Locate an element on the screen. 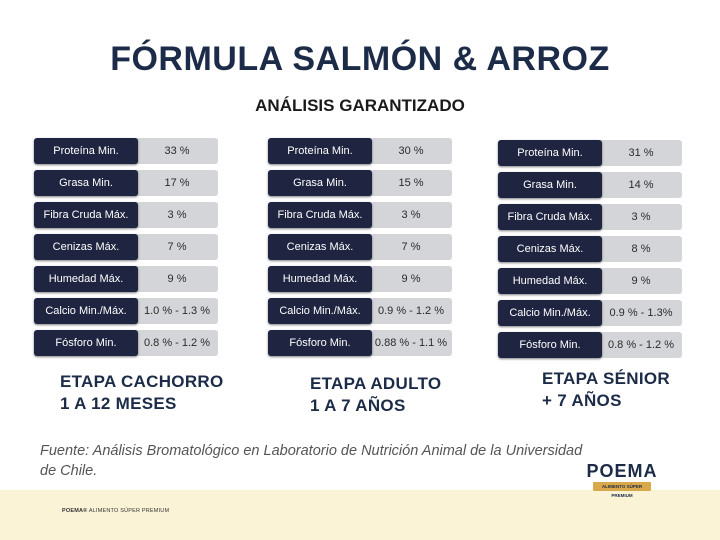 Image resolution: width=720 pixels, height=540 pixels. stage-name: ETAPA SÉNIOR is located at coordinates (606, 378).